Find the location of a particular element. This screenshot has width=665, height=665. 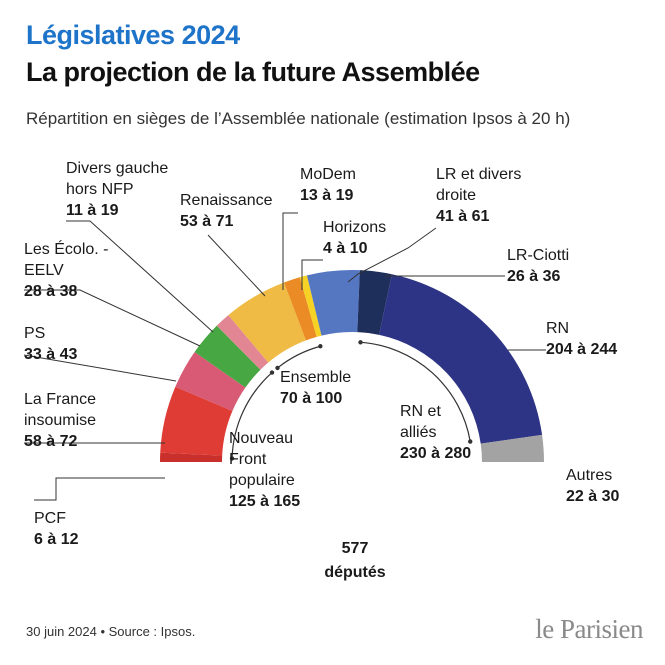

label-name-group-rn-et-alli-s: alliés is located at coordinates (418, 432).